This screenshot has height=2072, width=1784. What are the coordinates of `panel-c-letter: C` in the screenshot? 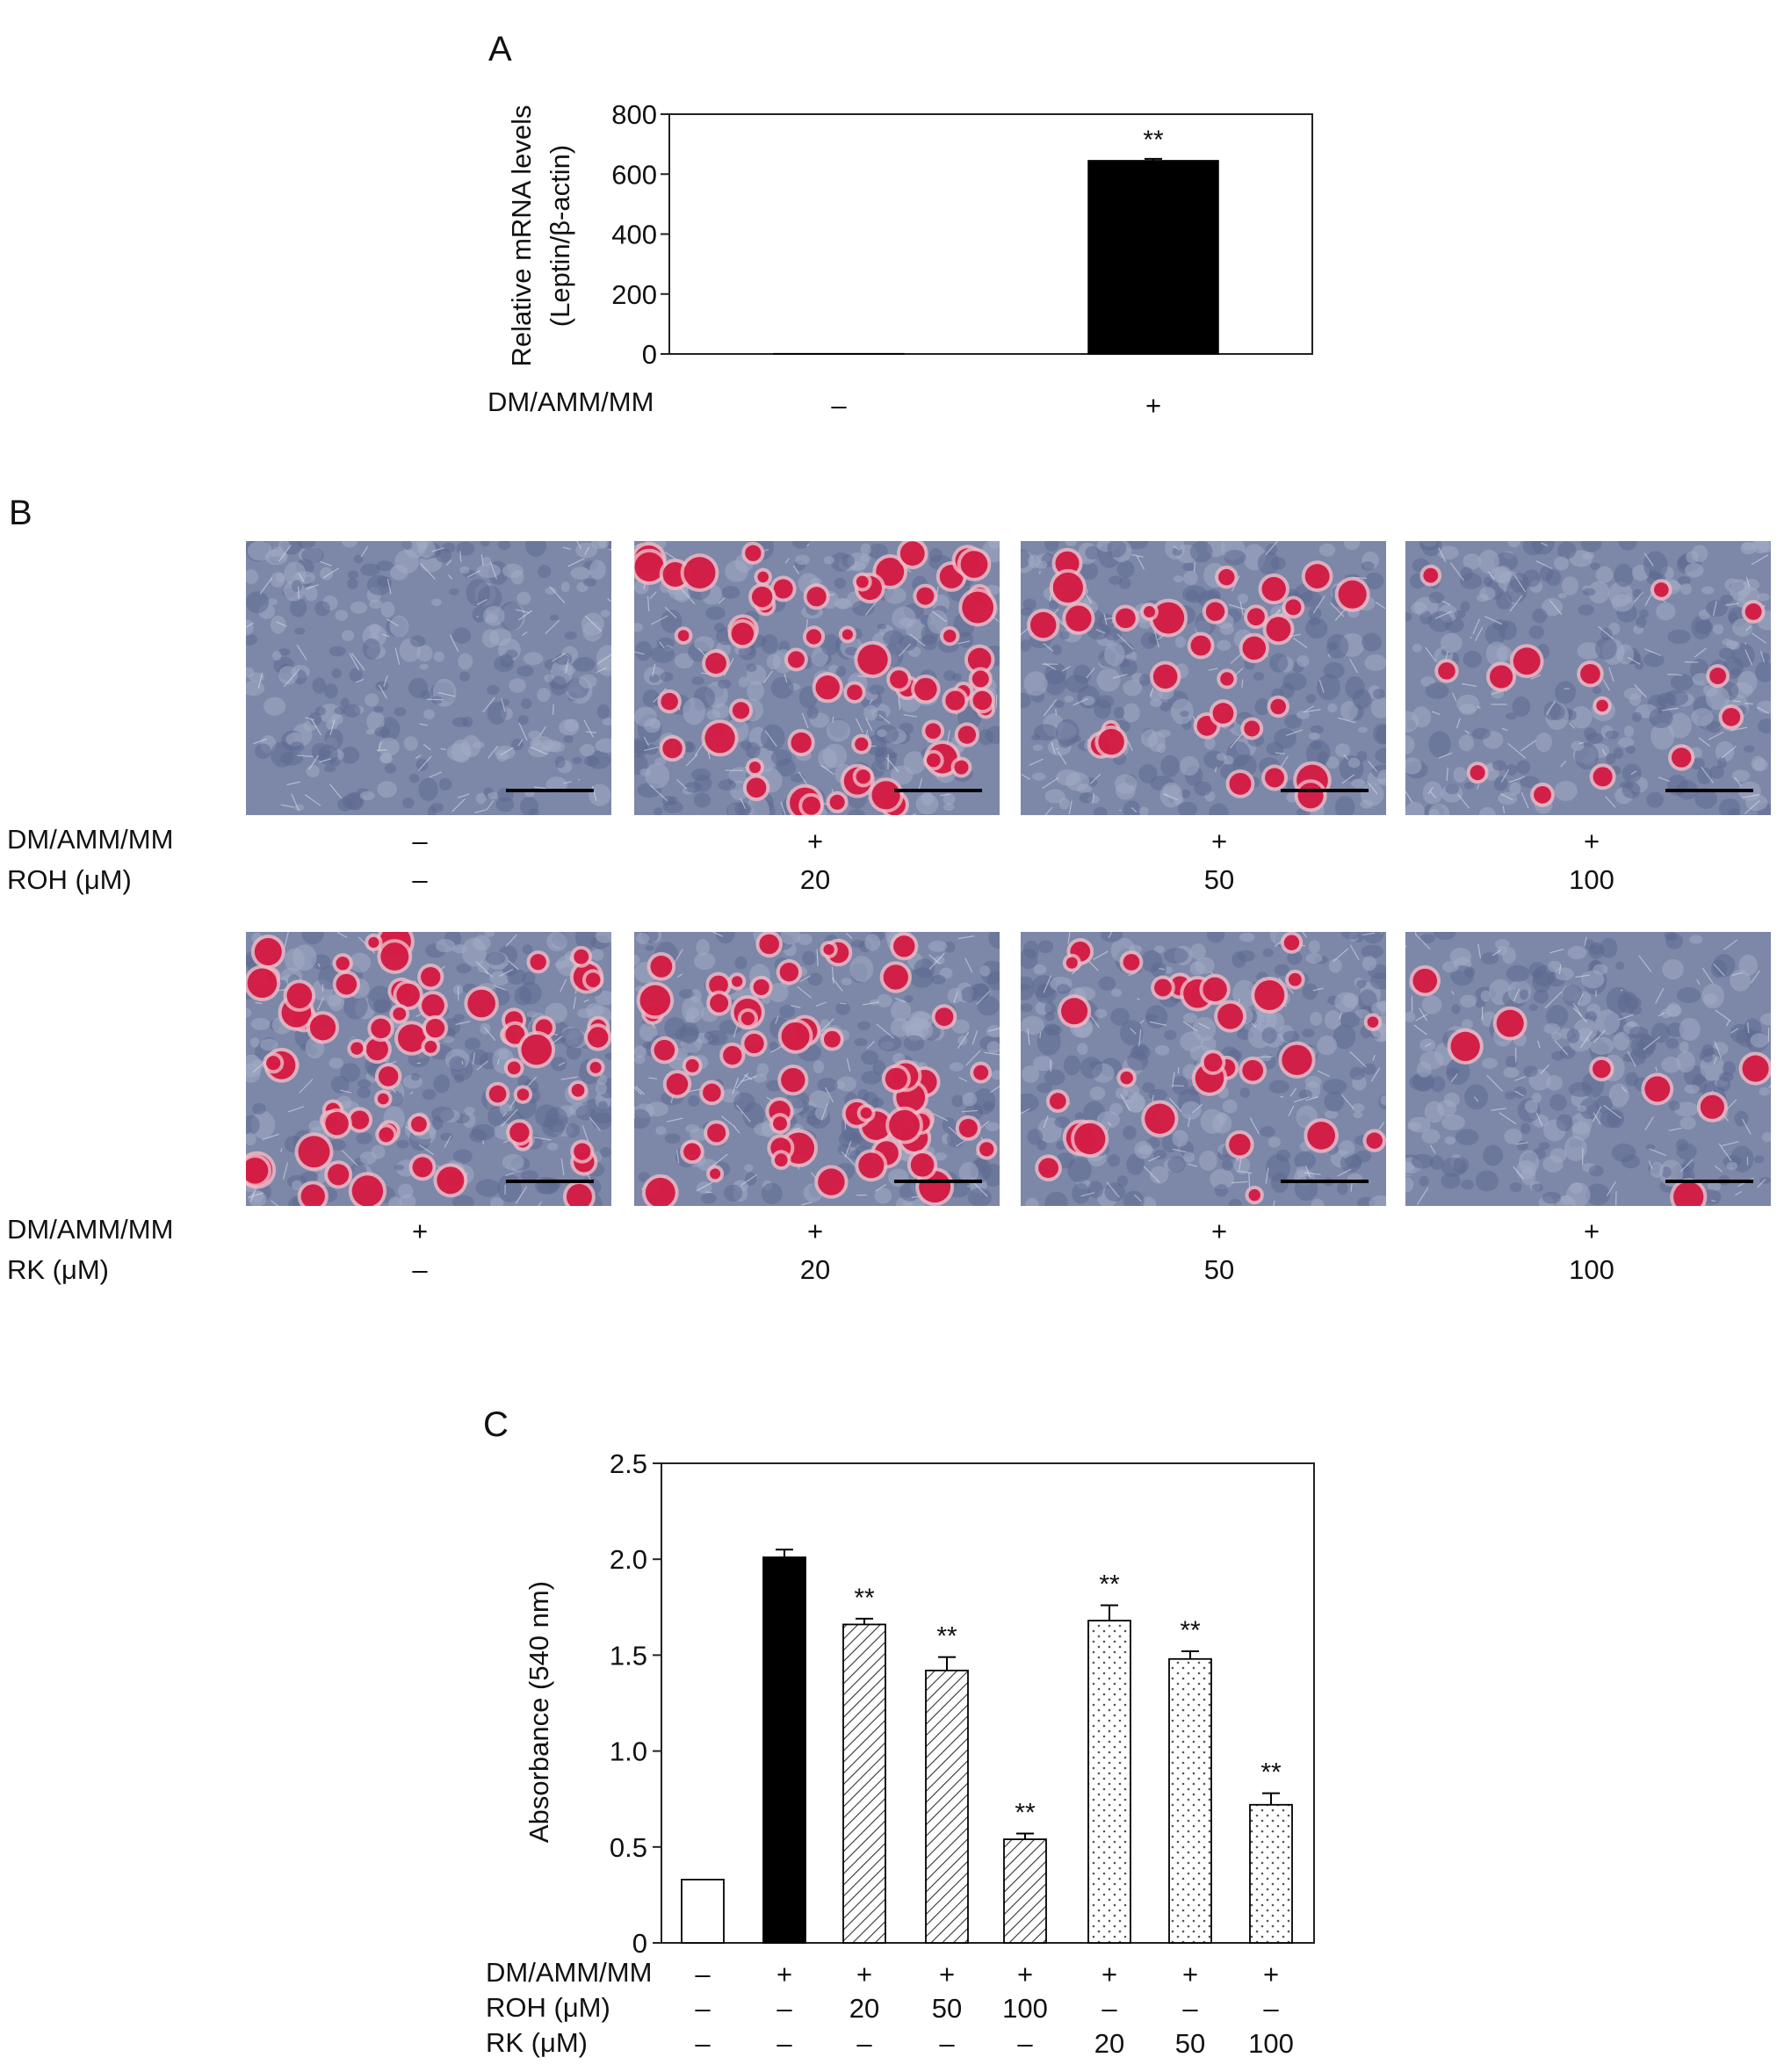 It's located at (496, 1425).